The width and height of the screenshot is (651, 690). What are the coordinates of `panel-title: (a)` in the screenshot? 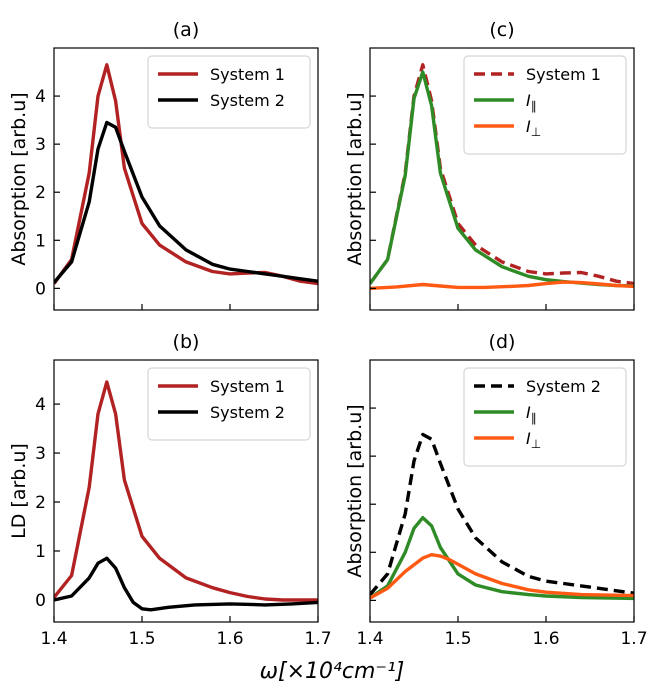 It's located at (186, 30).